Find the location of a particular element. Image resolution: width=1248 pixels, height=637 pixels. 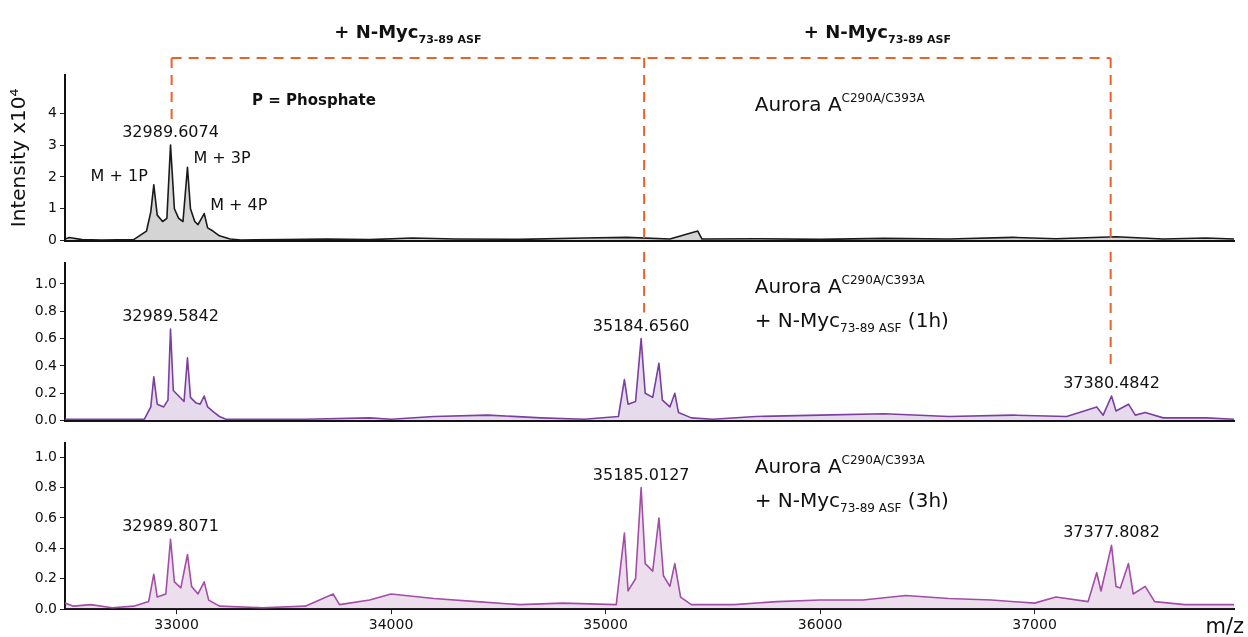

annotation: 37377.8082 is located at coordinates (1111, 532).